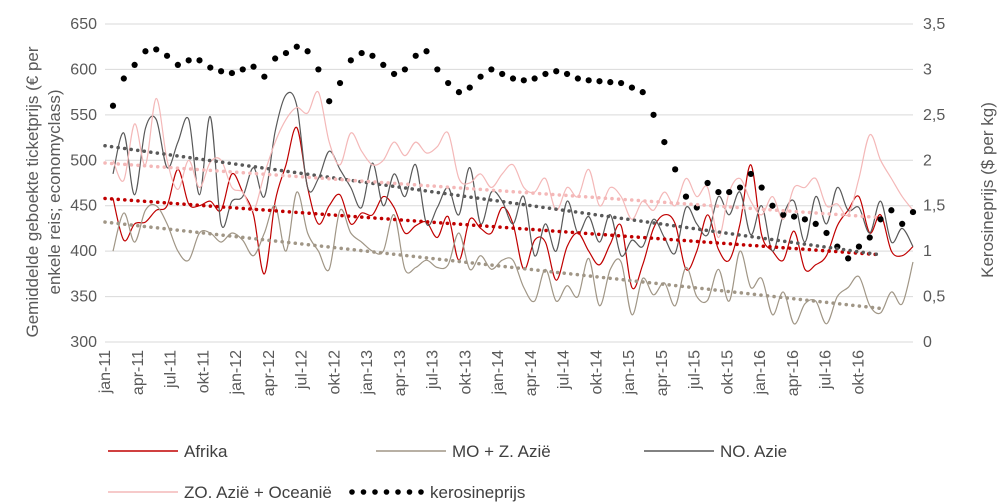 Image resolution: width=1001 pixels, height=503 pixels. I want to click on y-tick-left-label: 500, so click(83, 160).